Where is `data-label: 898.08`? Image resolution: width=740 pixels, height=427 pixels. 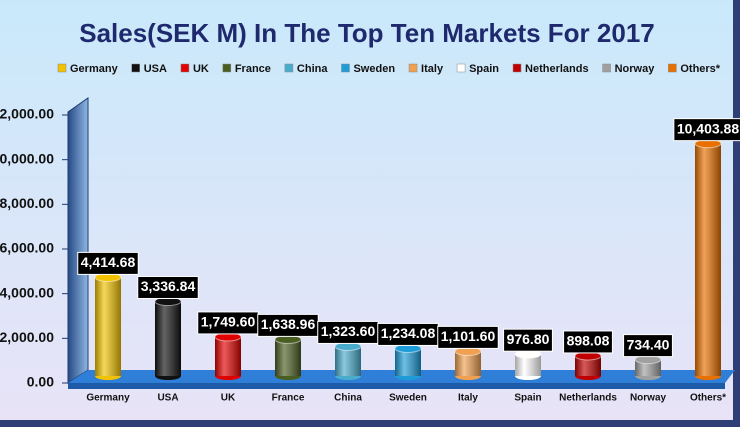 data-label: 898.08 is located at coordinates (588, 341).